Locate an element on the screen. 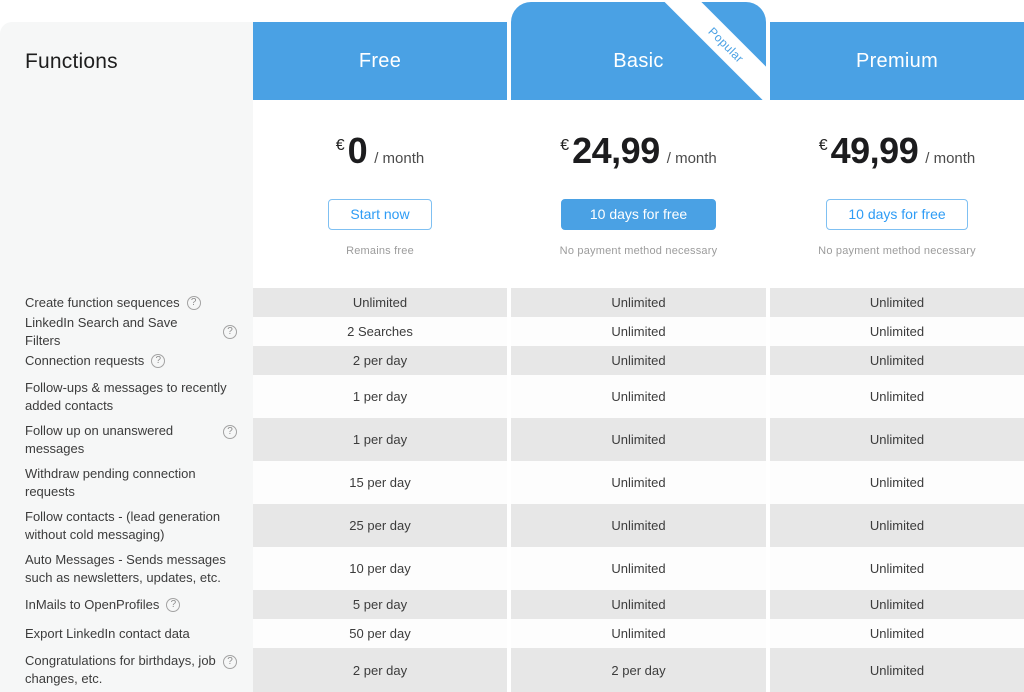 This screenshot has height=692, width=1024. plan-header-basic: Basic Popular is located at coordinates (638, 51).